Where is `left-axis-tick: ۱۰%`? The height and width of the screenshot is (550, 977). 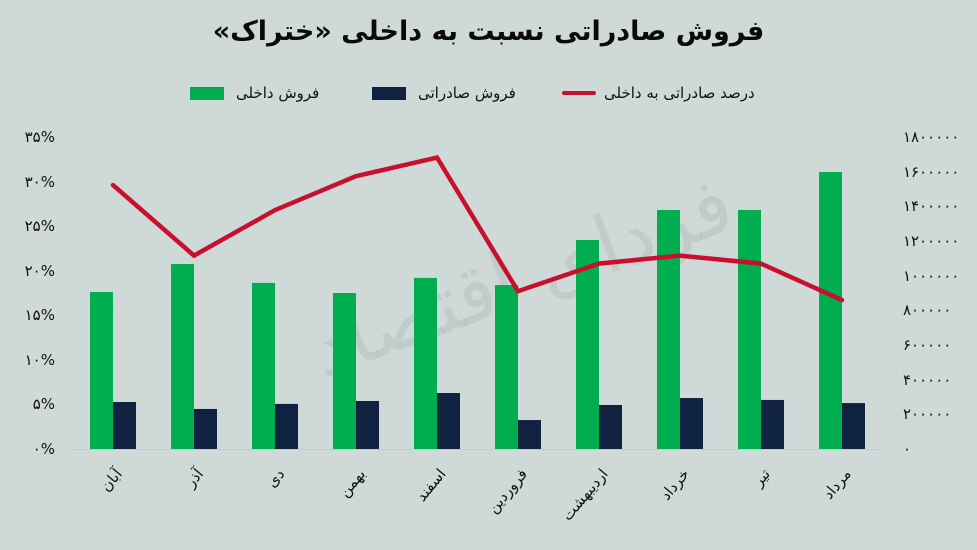
left-axis-tick: ۱۰% is located at coordinates (39, 360).